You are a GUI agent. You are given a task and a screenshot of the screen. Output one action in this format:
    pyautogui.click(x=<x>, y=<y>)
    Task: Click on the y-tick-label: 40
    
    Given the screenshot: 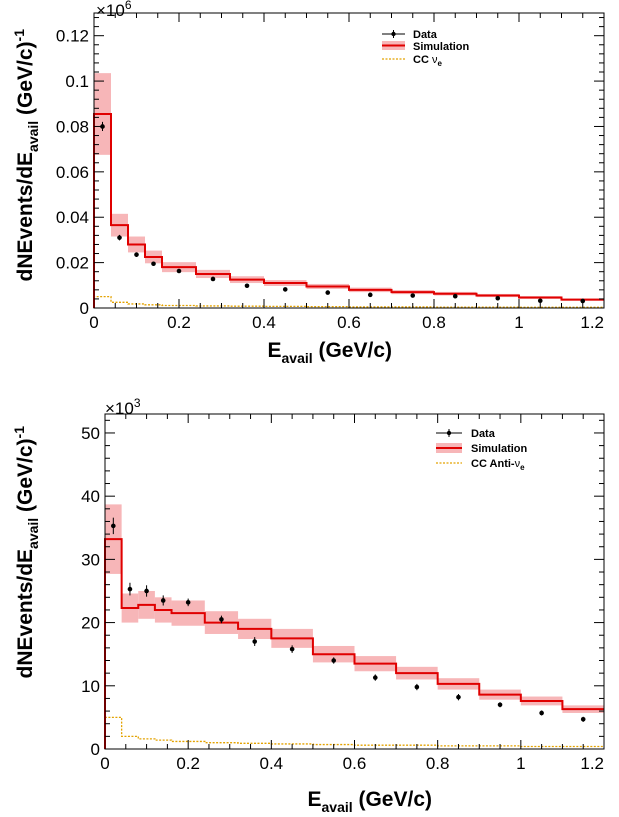 What is the action you would take?
    pyautogui.click(x=90, y=496)
    